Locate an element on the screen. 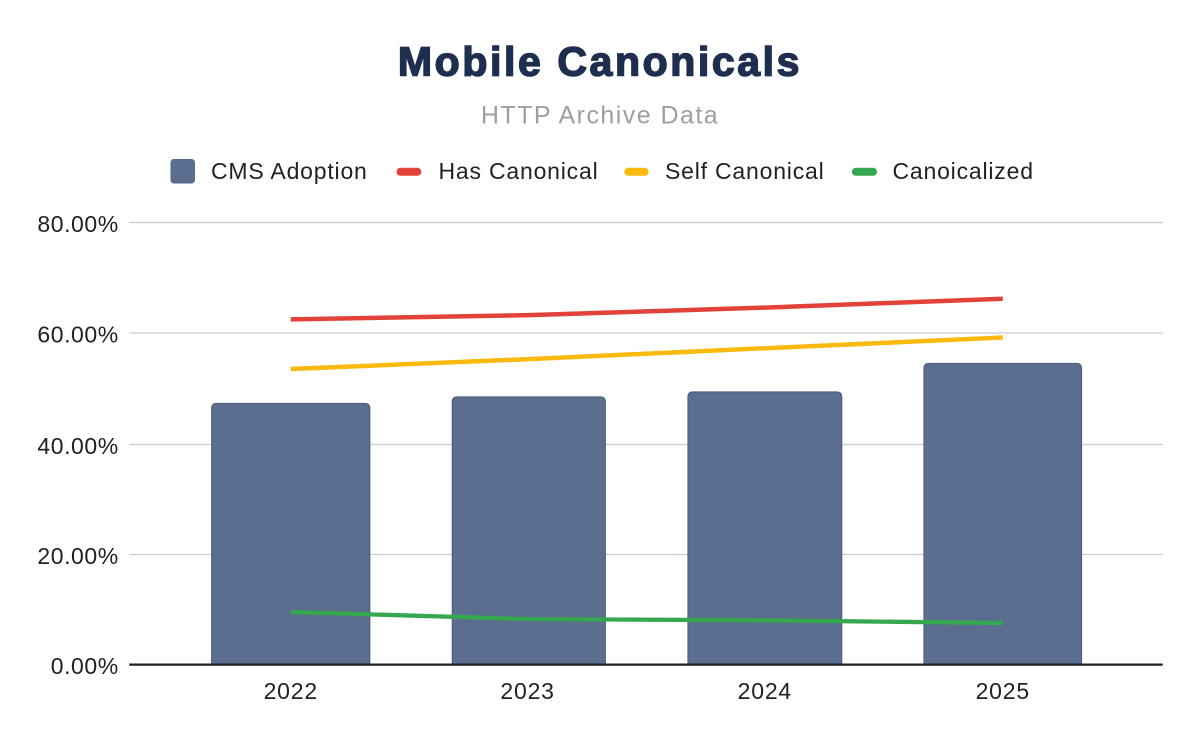 This screenshot has width=1200, height=747. svg-text: Self Canonical is located at coordinates (745, 171).